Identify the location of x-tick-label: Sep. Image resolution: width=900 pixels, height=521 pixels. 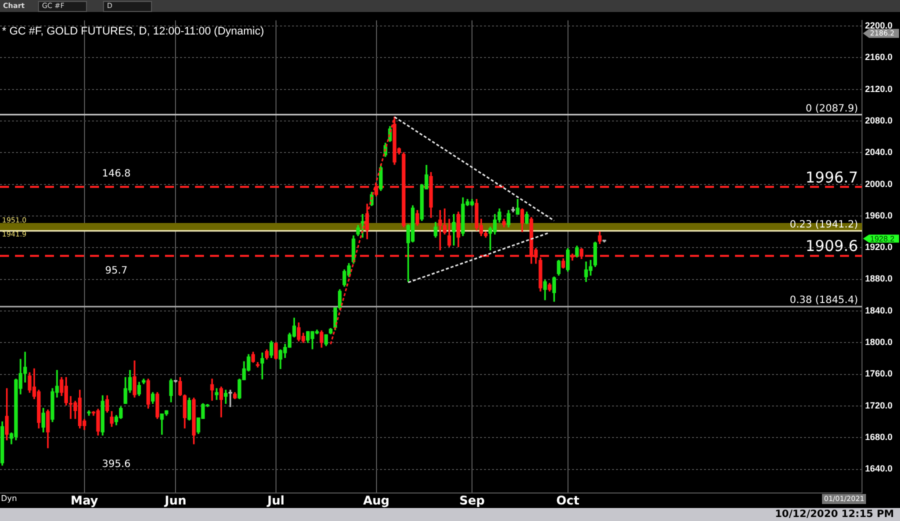
(472, 500).